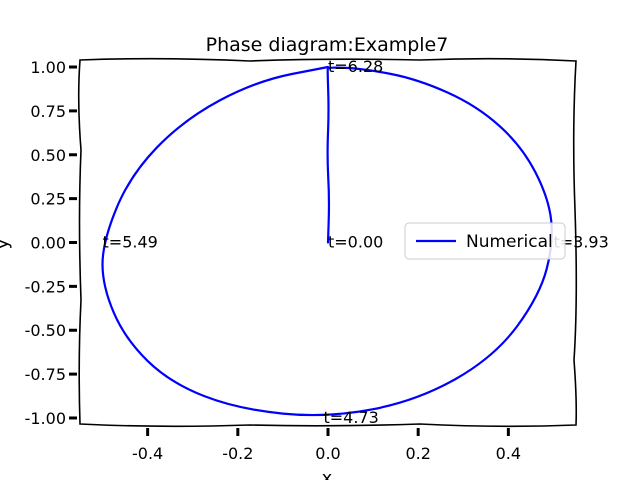 This screenshot has height=480, width=640. I want to click on time-annotation: t=6.28, so click(355, 66).